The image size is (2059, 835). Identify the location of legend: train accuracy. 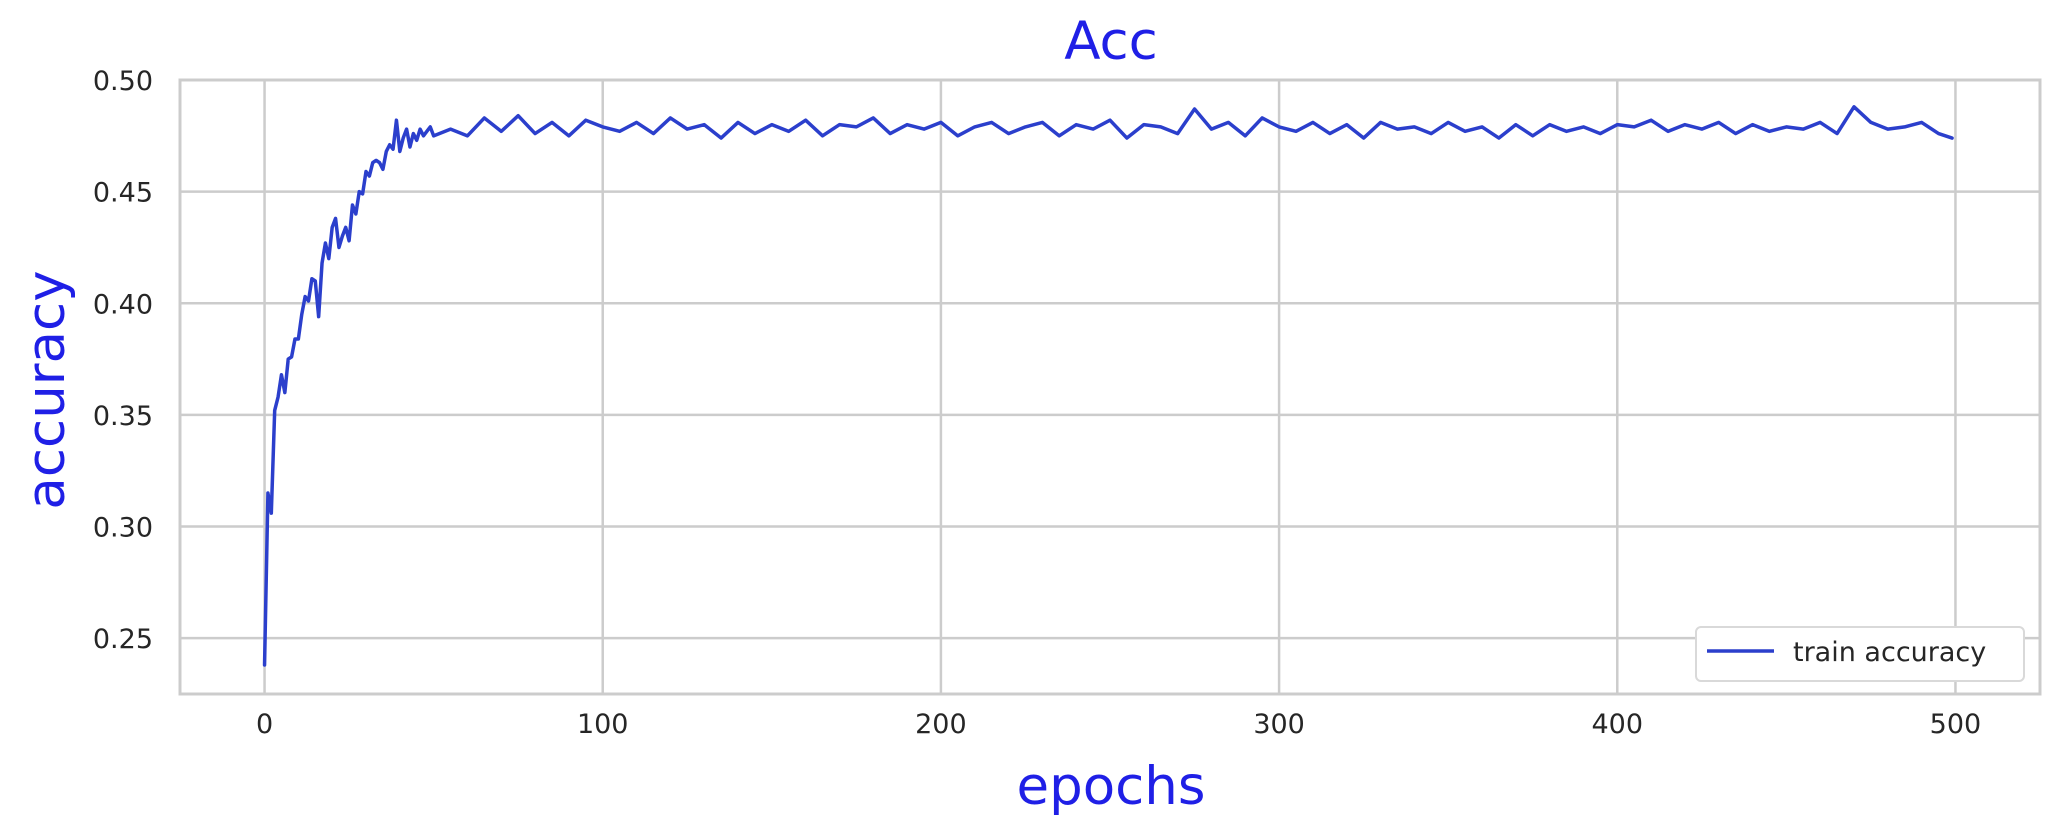
(1860, 654).